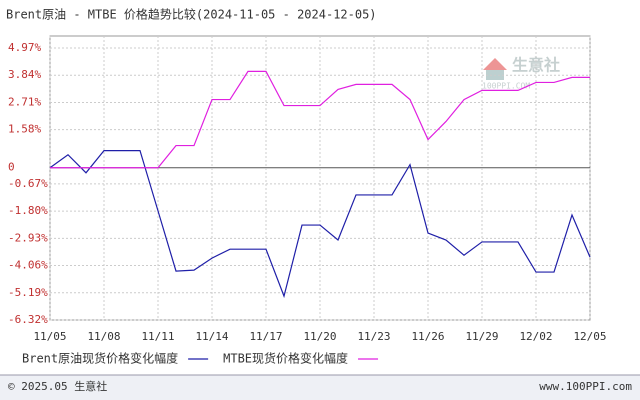  I want to click on x-tick-label: 11/29, so click(481, 336).